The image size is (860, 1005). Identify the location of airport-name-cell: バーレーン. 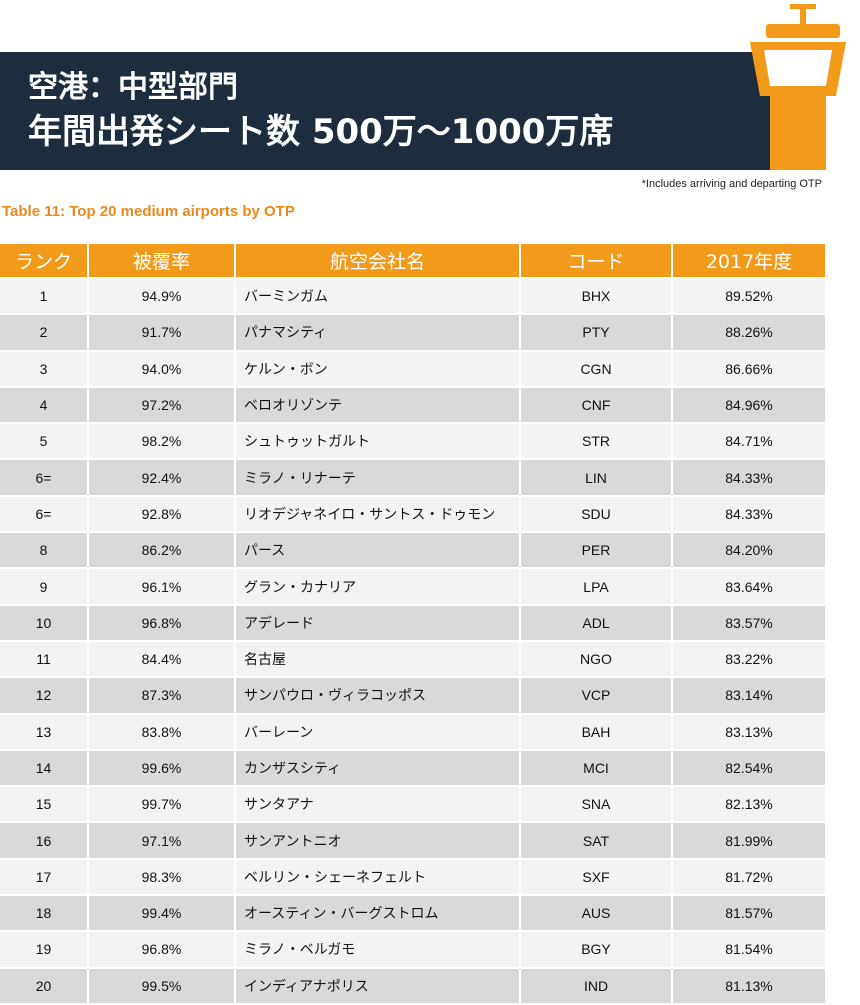
(378, 731).